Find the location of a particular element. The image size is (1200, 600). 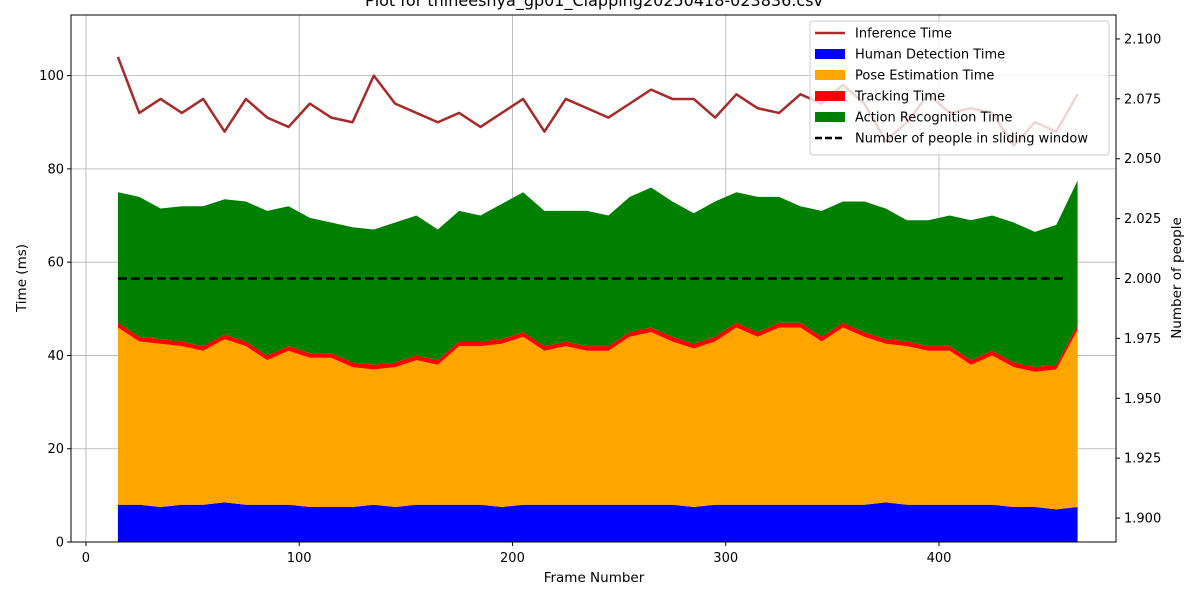

y2-tick-label: 2.100 is located at coordinates (1142, 39).